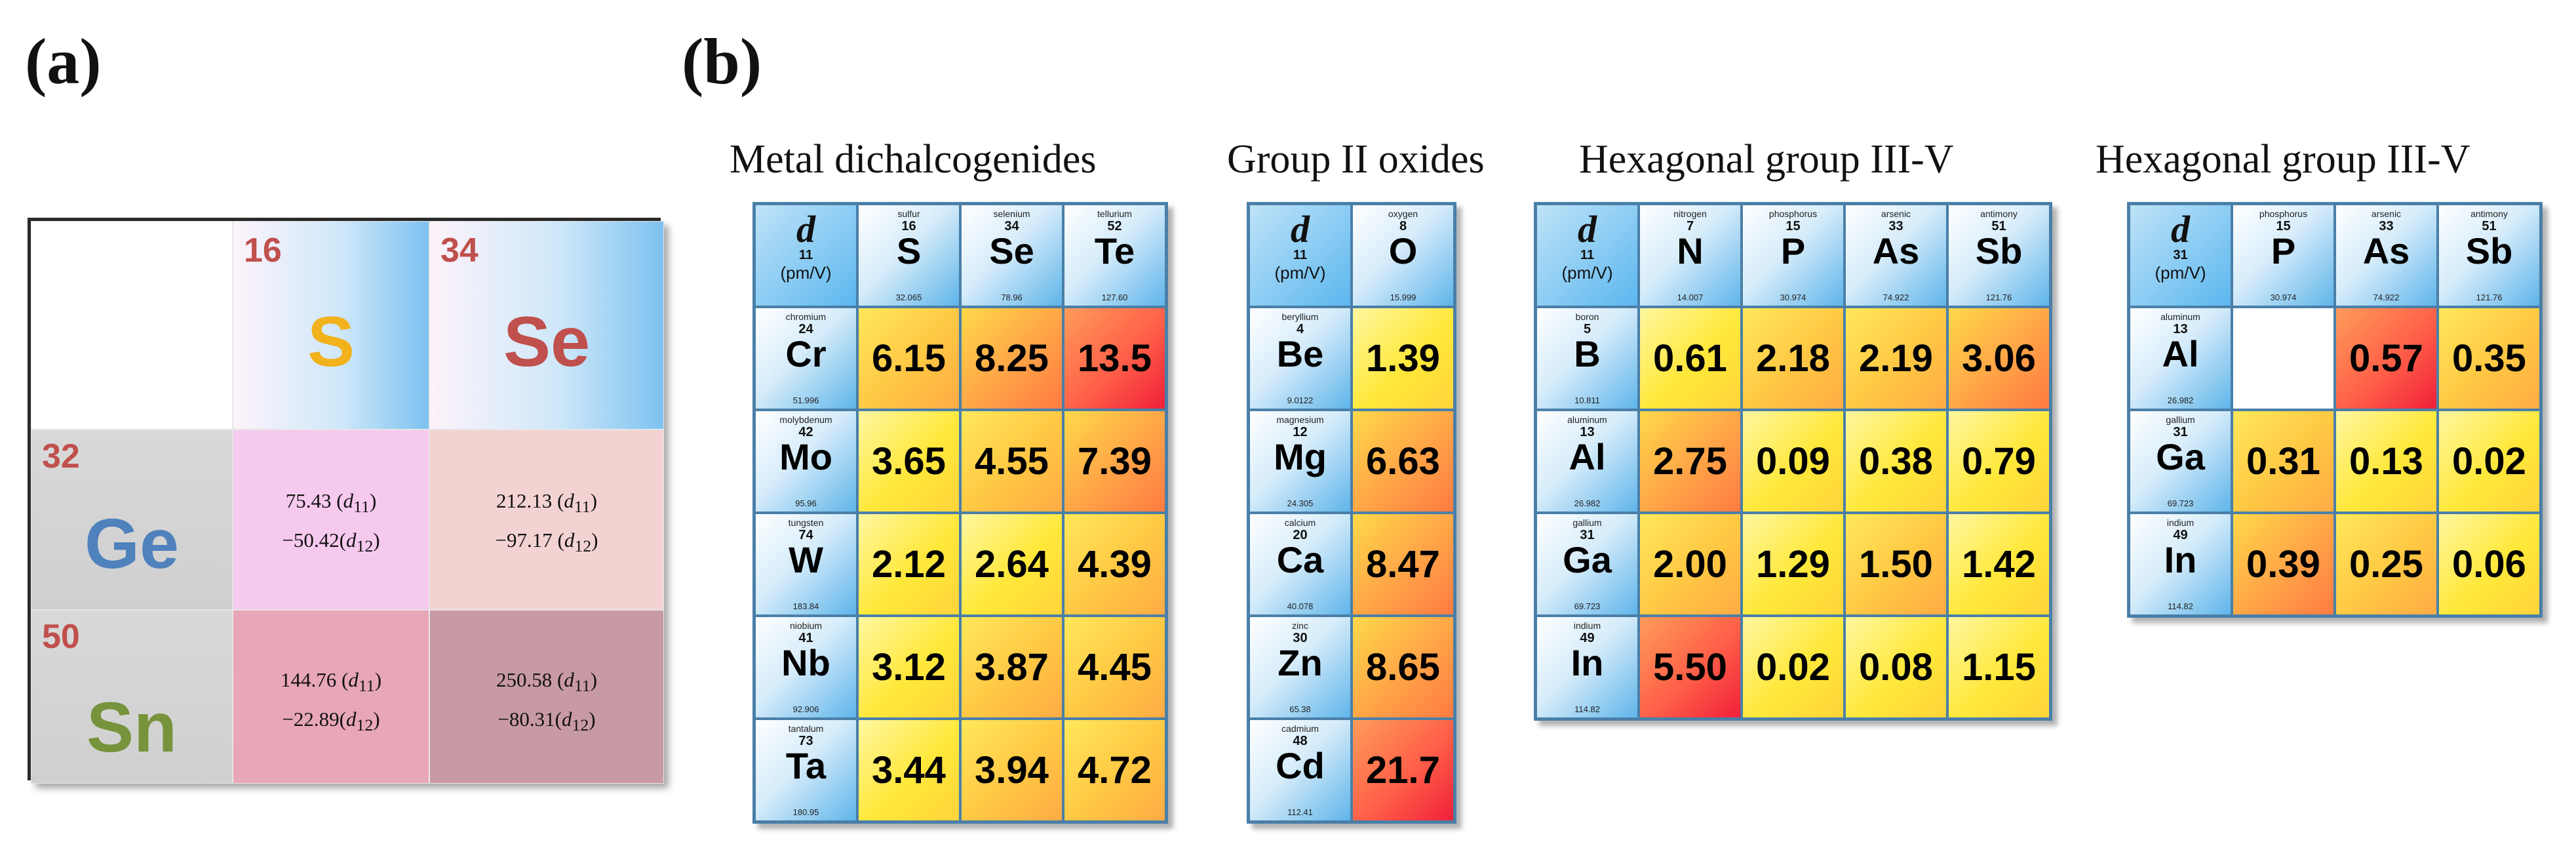 Image resolution: width=2576 pixels, height=844 pixels. Describe the element at coordinates (546, 520) in the screenshot. I see `value-cell-ge-se: 212.13 (d11) −97.17 (d12)` at that location.